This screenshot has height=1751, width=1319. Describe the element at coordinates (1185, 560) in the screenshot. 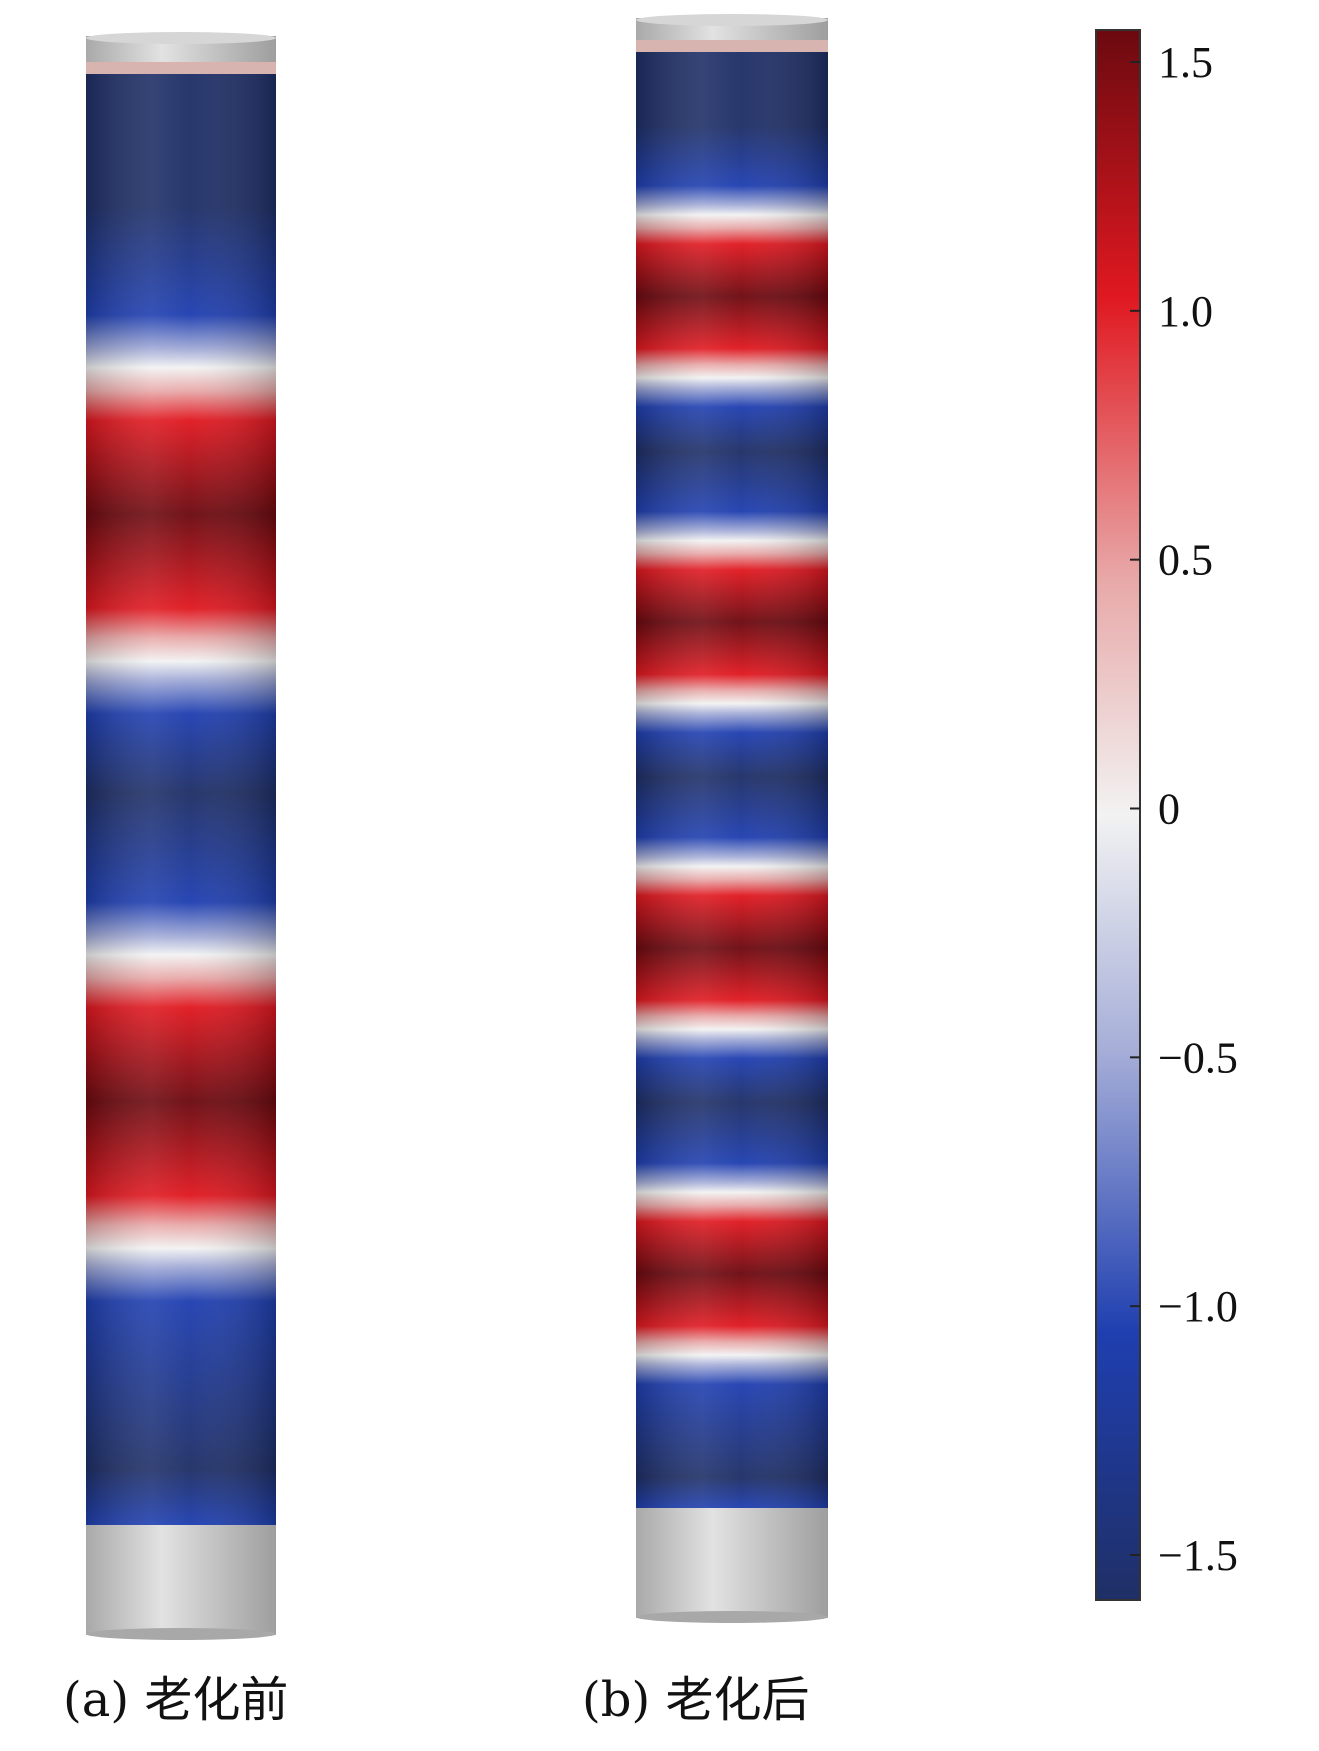

I see `colorbar-tick-label: 0.5` at that location.